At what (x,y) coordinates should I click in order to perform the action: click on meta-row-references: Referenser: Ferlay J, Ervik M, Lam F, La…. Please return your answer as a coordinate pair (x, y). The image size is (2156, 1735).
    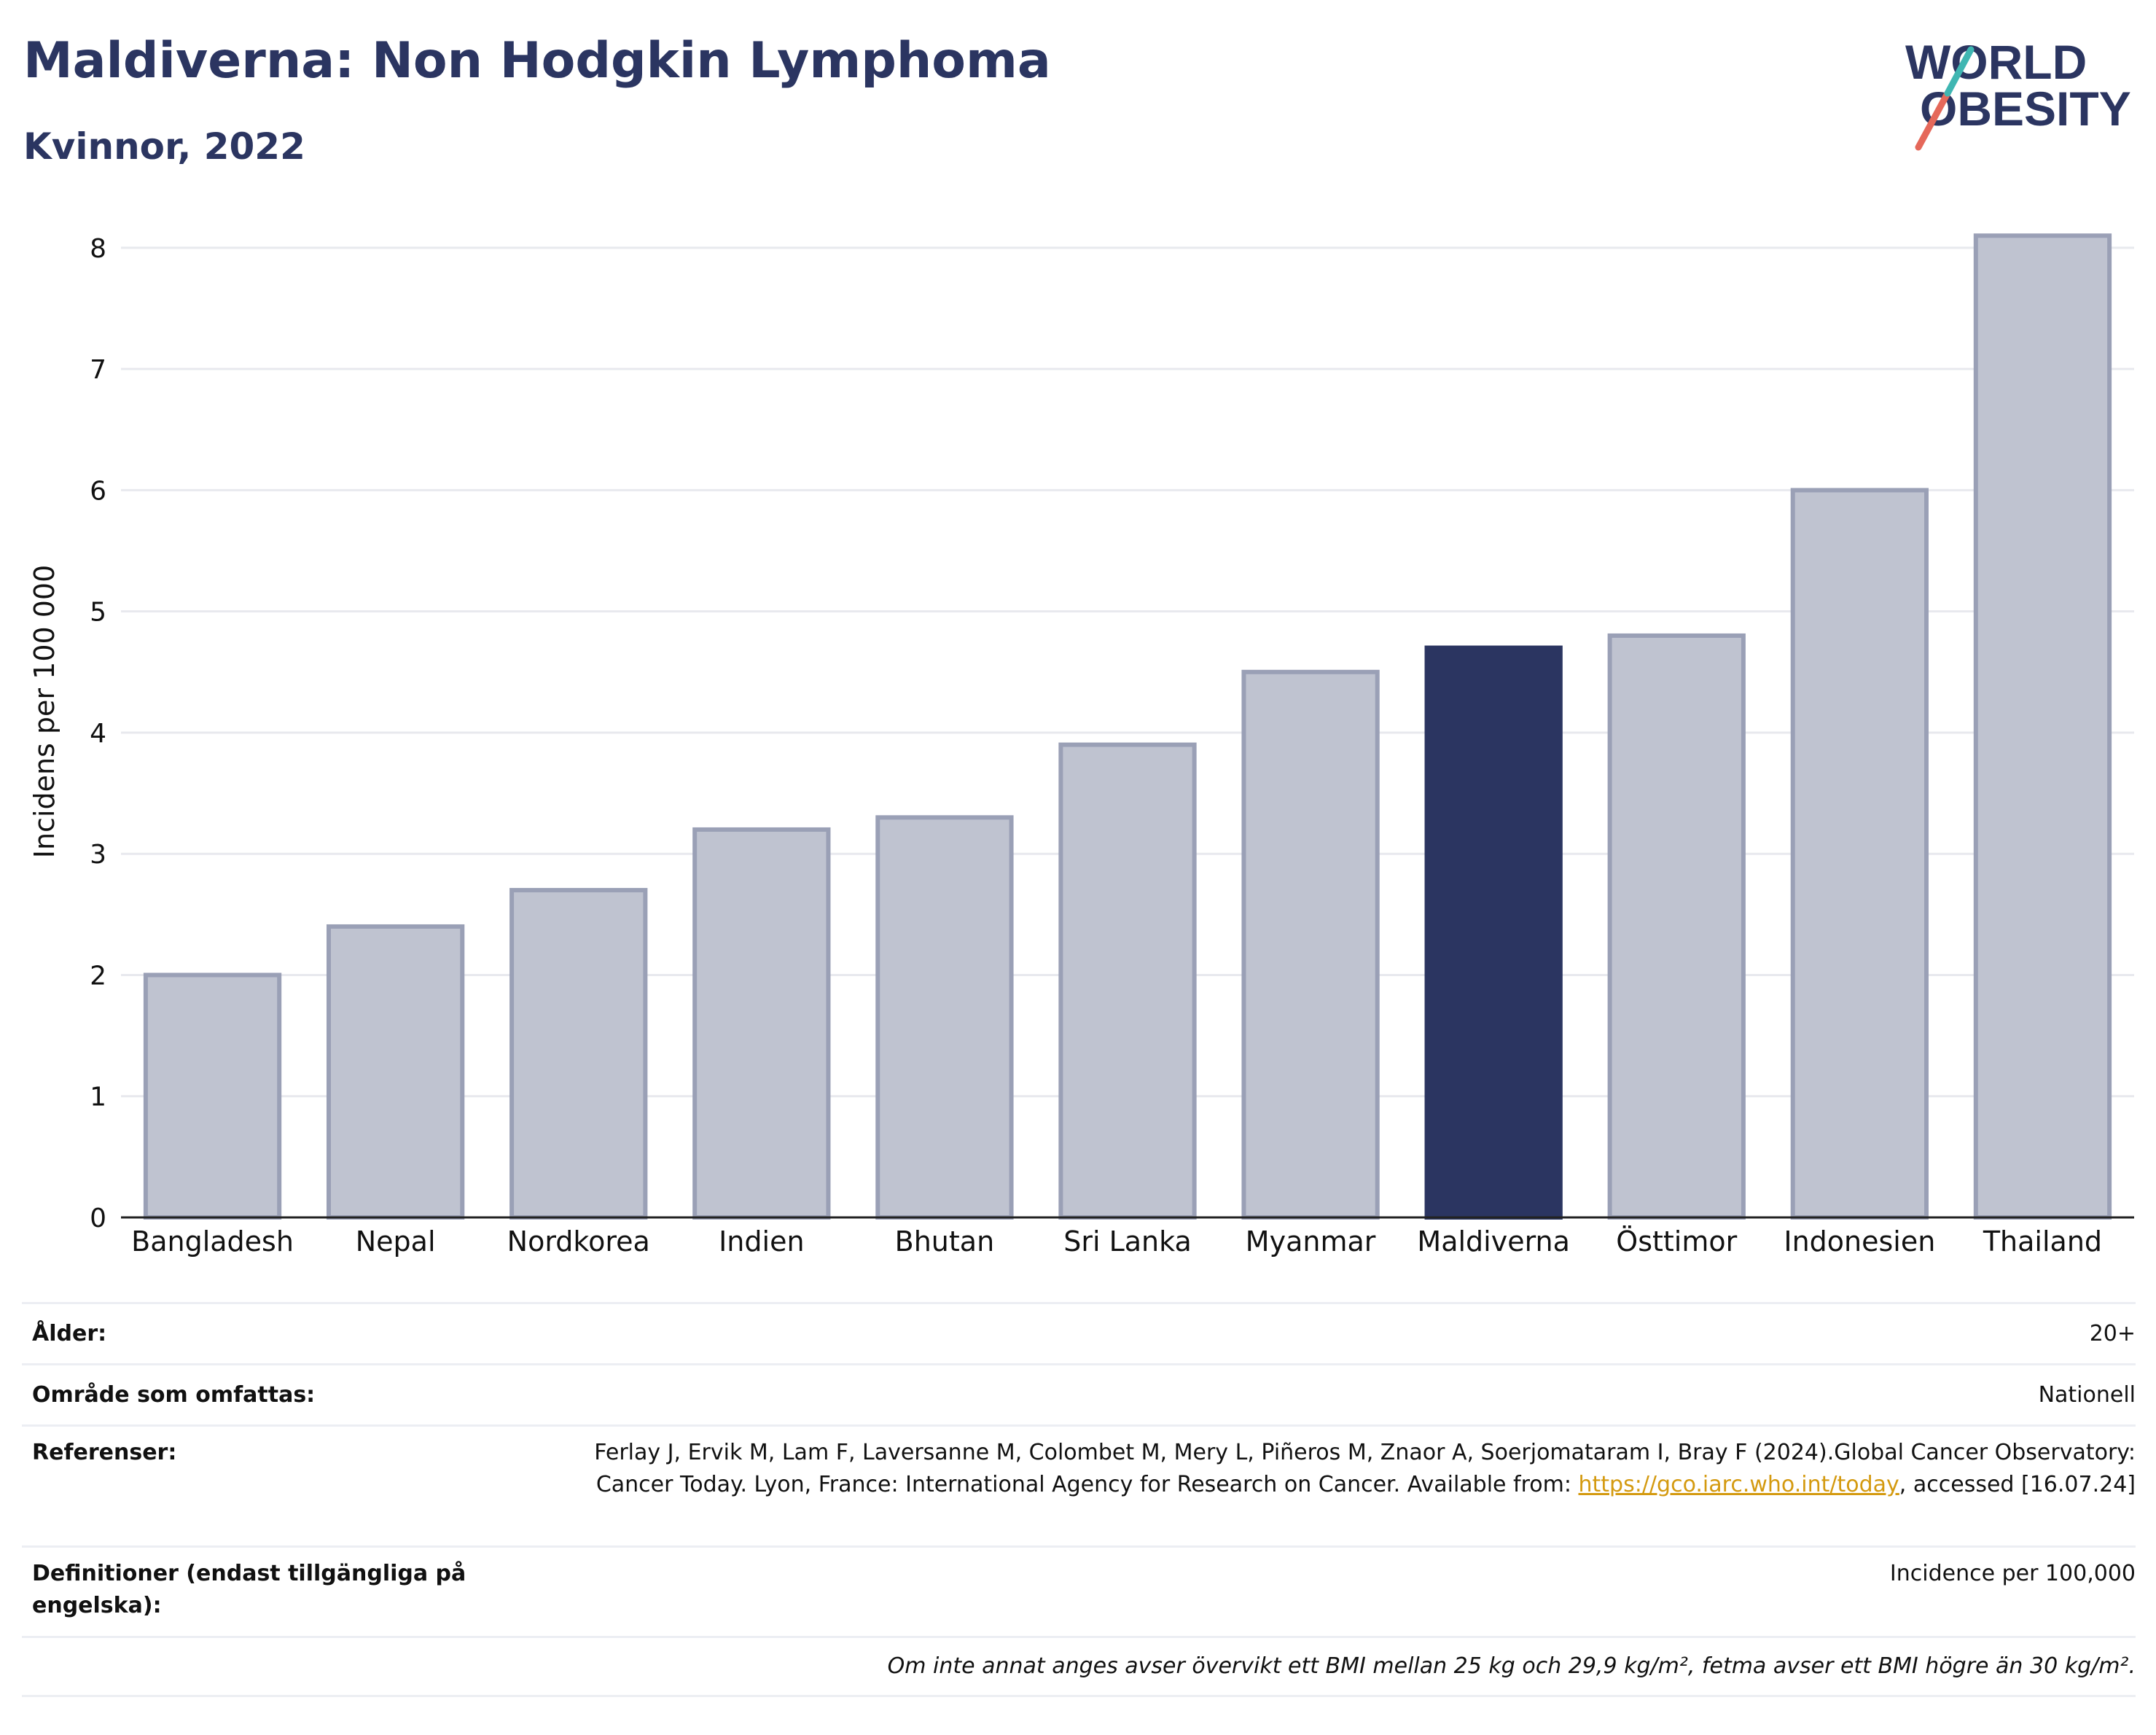
    Looking at the image, I should click on (1079, 1484).